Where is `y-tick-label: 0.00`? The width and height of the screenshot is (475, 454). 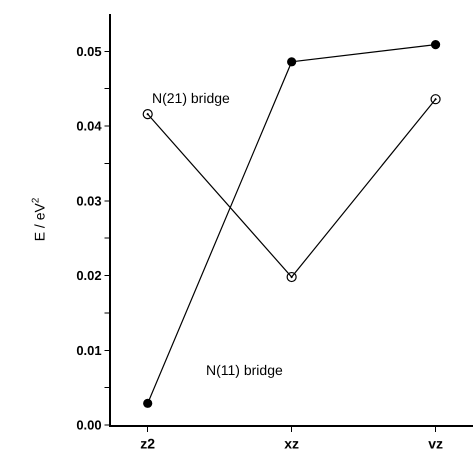 y-tick-label: 0.00 is located at coordinates (89, 425).